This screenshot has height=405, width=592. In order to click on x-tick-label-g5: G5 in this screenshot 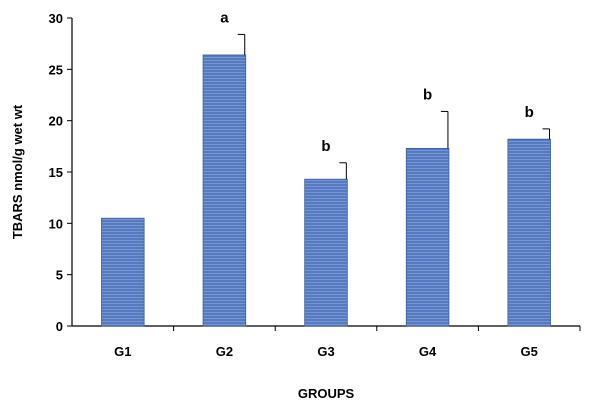, I will do `click(529, 351)`.